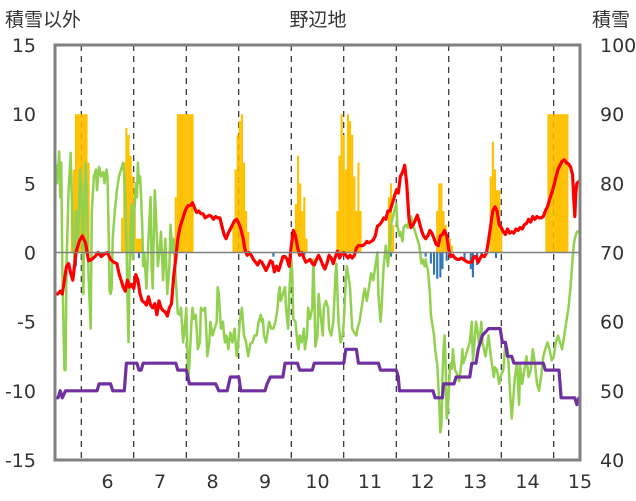 The width and height of the screenshot is (636, 501). Describe the element at coordinates (346, 482) in the screenshot. I see `x-ticks: 6 7 8 9 10 11 12 13 14 15` at that location.